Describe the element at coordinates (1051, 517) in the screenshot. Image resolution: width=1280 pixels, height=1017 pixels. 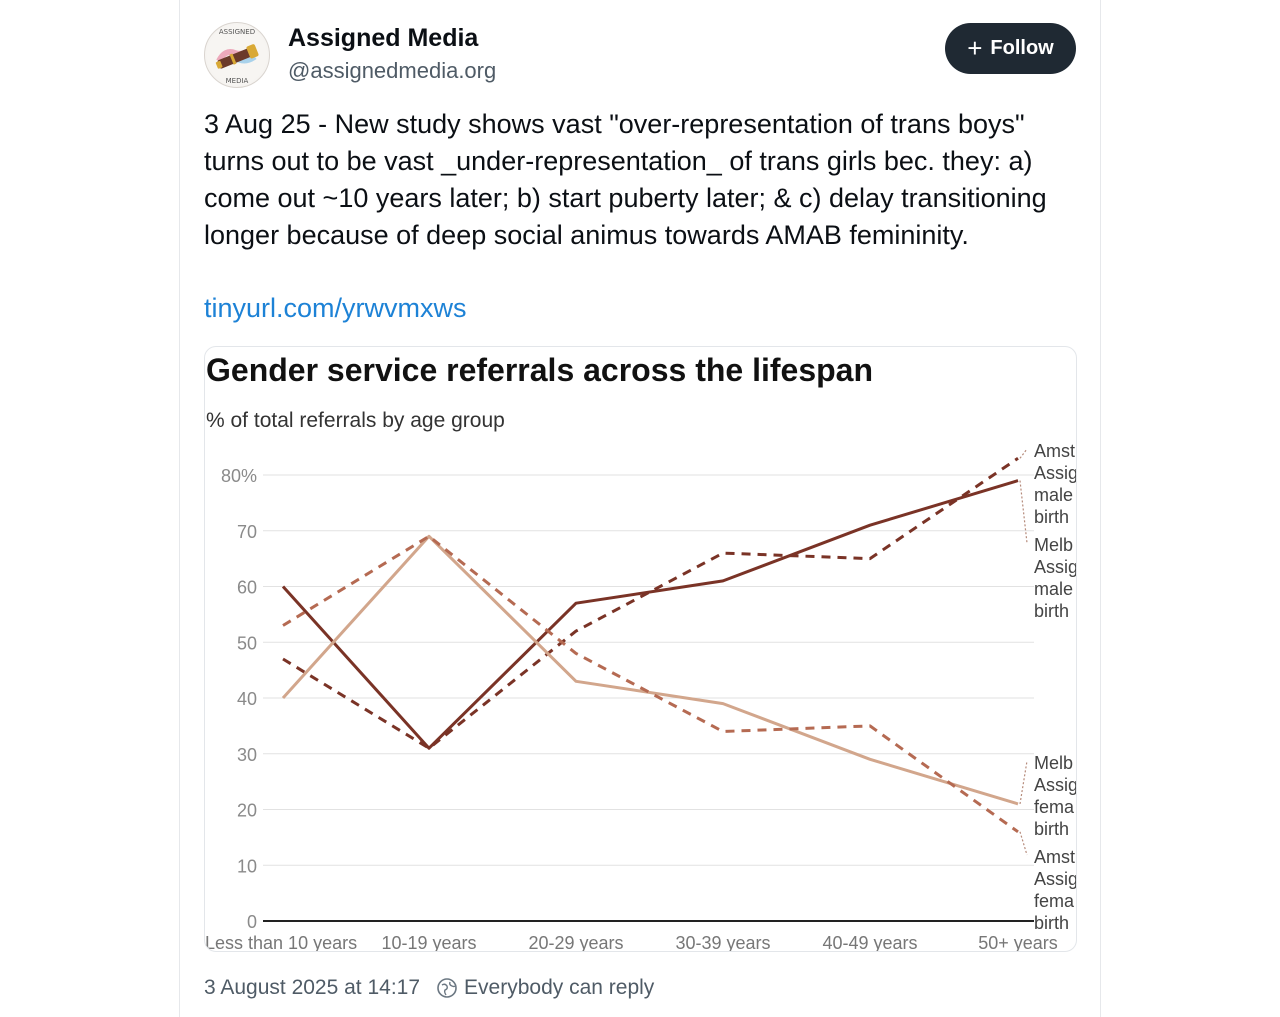
I see `series-label-ams_male: birth` at that location.